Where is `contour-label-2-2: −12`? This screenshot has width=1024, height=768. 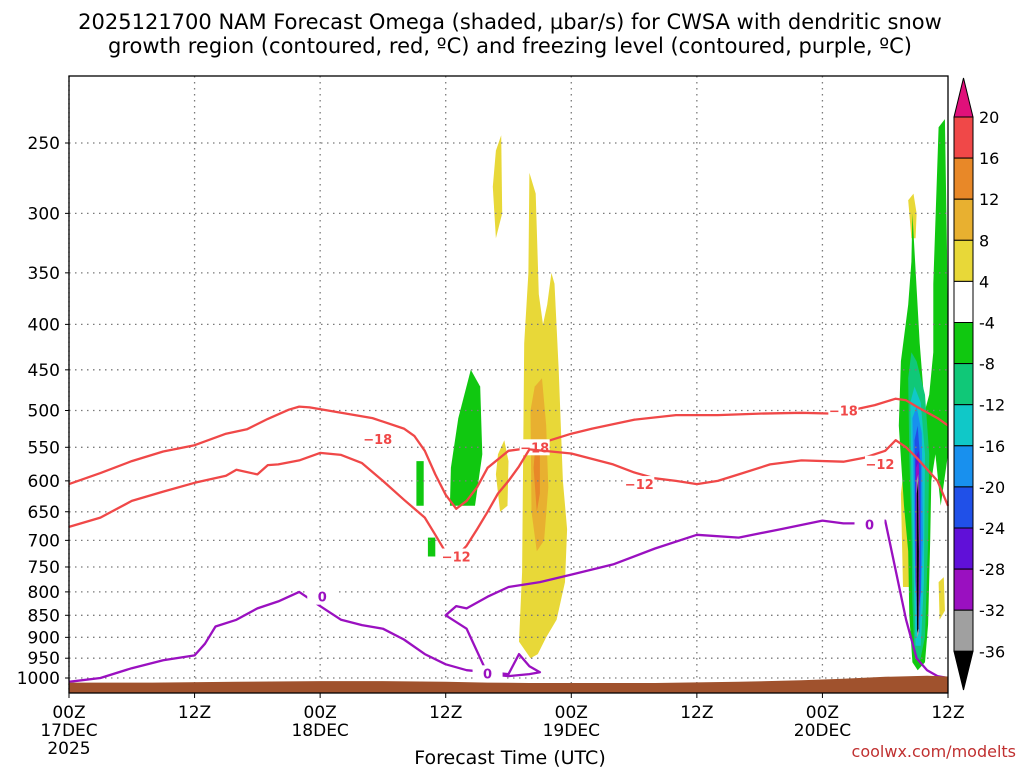
contour-label-2-2: −12 is located at coordinates (639, 485).